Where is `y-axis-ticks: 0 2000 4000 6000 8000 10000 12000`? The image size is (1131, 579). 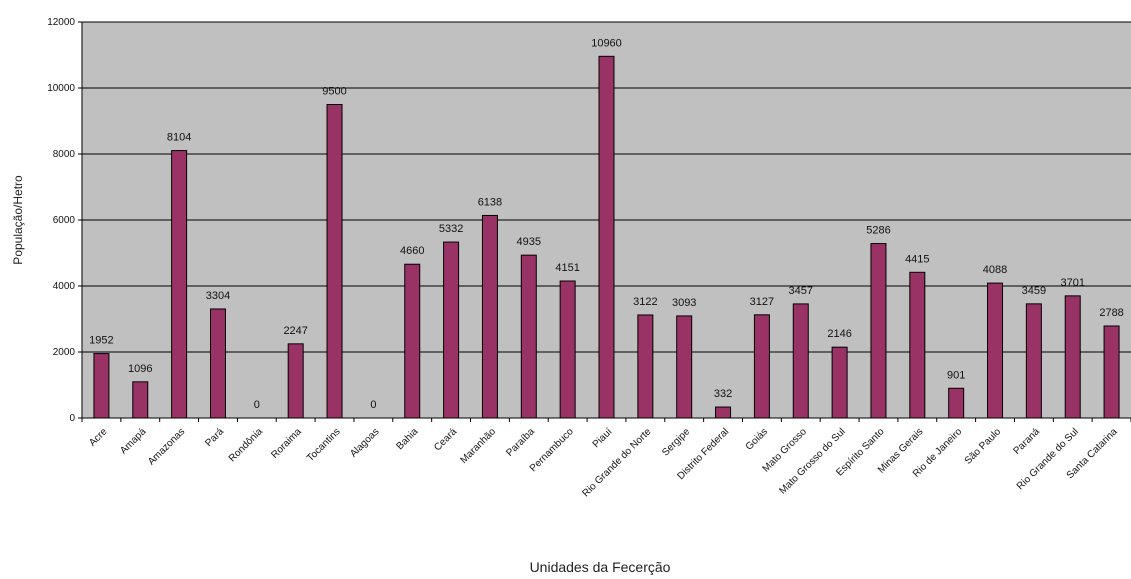
y-axis-ticks: 0 2000 4000 6000 8000 10000 12000 is located at coordinates (64, 220).